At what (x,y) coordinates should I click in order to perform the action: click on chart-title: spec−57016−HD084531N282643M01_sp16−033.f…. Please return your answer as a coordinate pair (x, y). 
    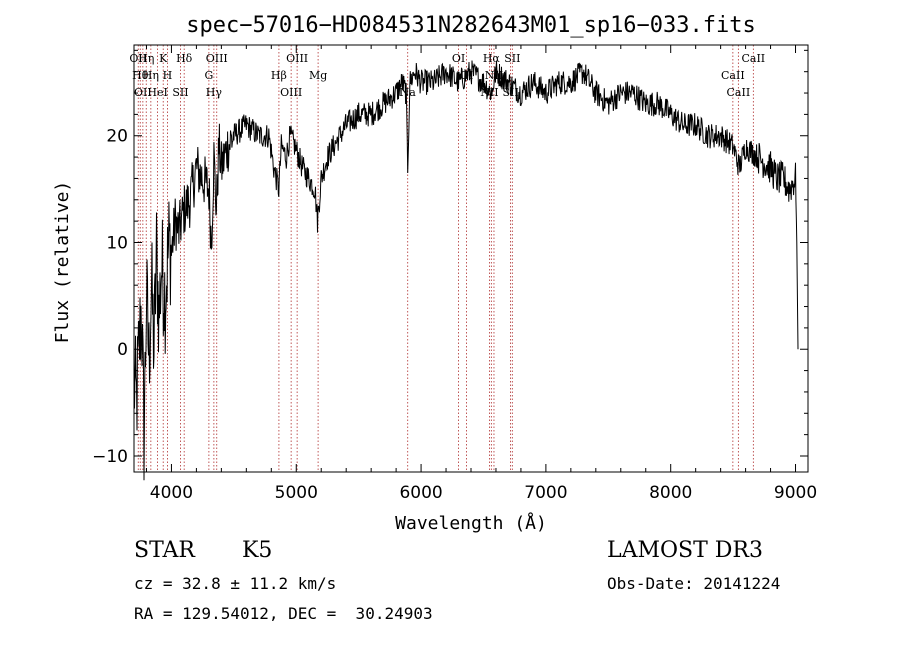
    Looking at the image, I should click on (471, 25).